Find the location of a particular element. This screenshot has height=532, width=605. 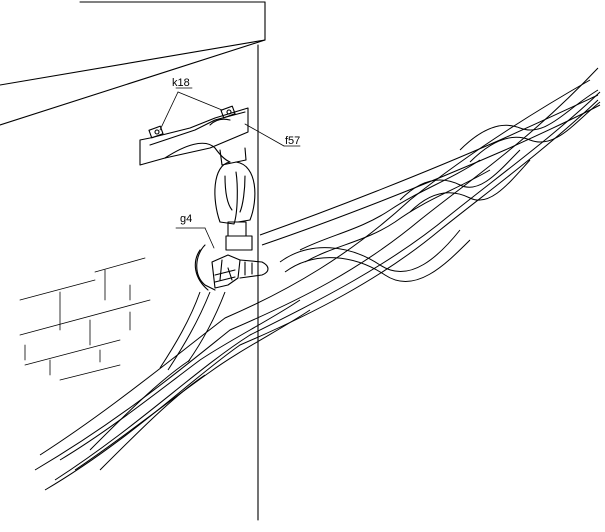

leader-k18-left is located at coordinates (169, 111).